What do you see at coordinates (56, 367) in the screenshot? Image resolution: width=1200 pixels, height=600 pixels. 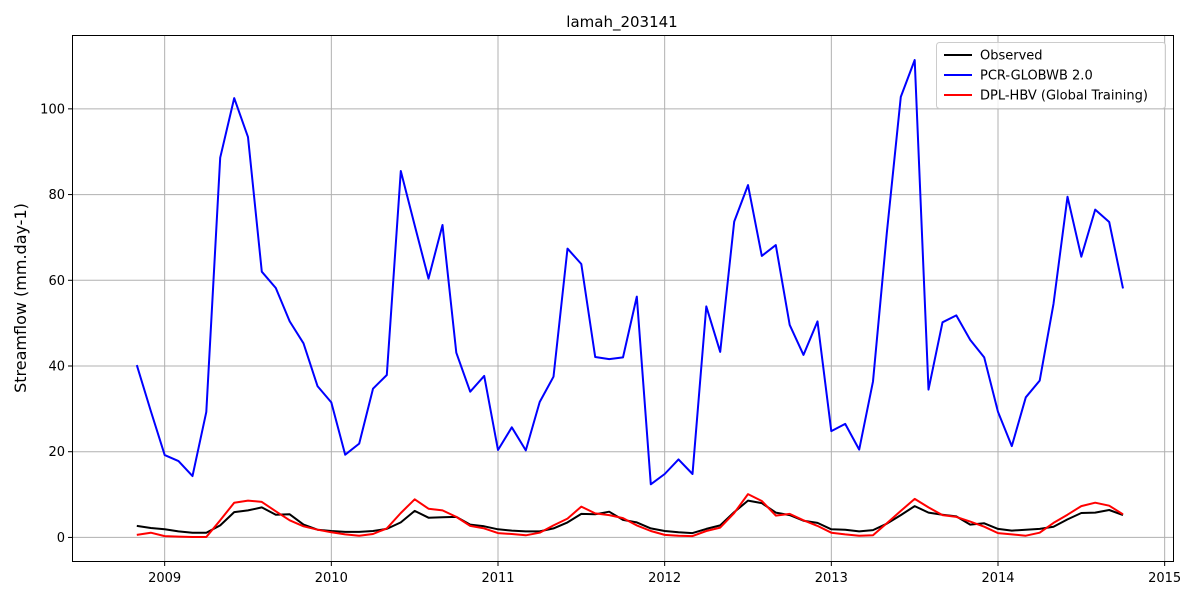 I see `y-tick-label: 40` at bounding box center [56, 367].